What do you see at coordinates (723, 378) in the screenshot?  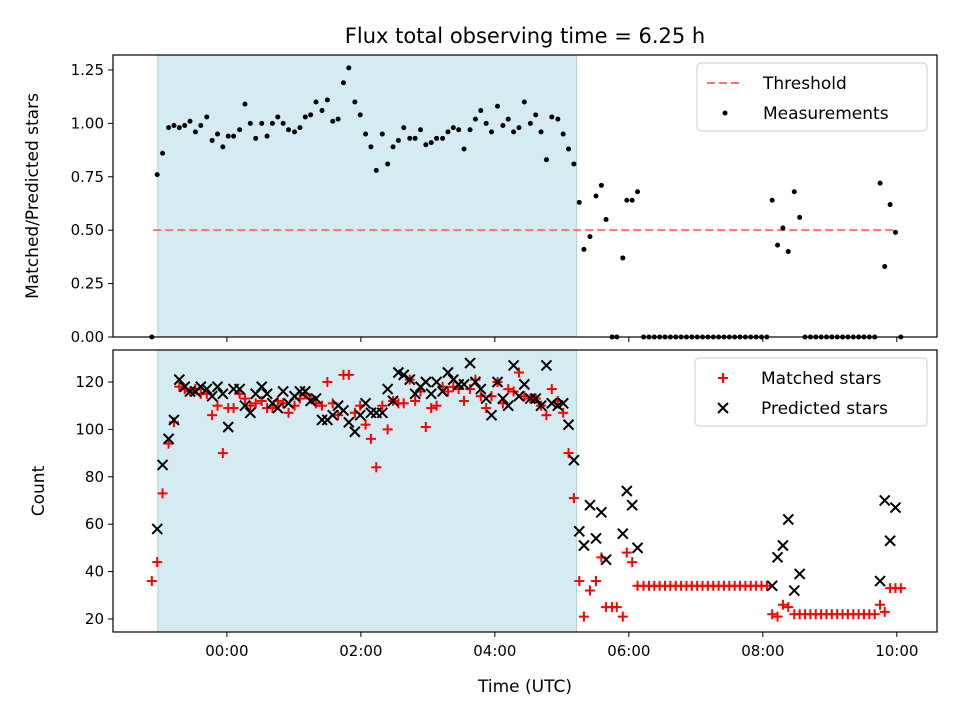 I see `legend-matched-handle` at bounding box center [723, 378].